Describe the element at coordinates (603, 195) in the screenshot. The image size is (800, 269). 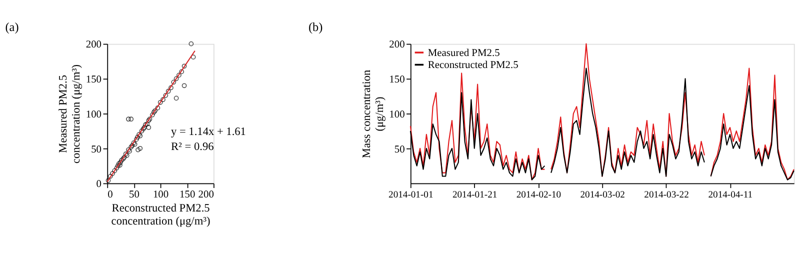
I see `x-tick-label: 2014-03-02` at that location.